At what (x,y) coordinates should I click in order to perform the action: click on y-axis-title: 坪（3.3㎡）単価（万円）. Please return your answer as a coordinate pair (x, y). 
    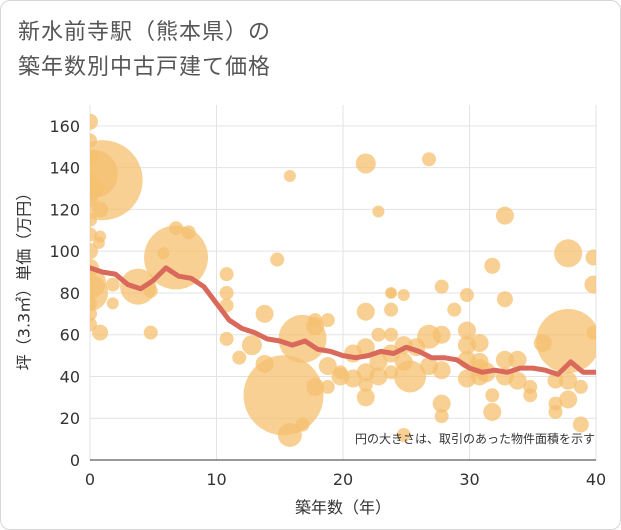
    Looking at the image, I should click on (24, 277).